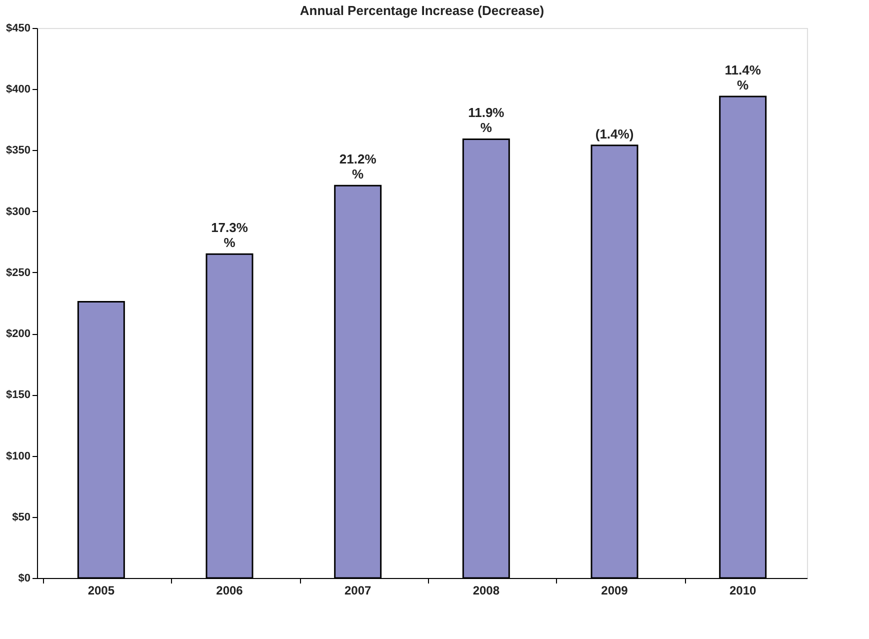  What do you see at coordinates (18, 456) in the screenshot?
I see `y-tick-label: $100` at bounding box center [18, 456].